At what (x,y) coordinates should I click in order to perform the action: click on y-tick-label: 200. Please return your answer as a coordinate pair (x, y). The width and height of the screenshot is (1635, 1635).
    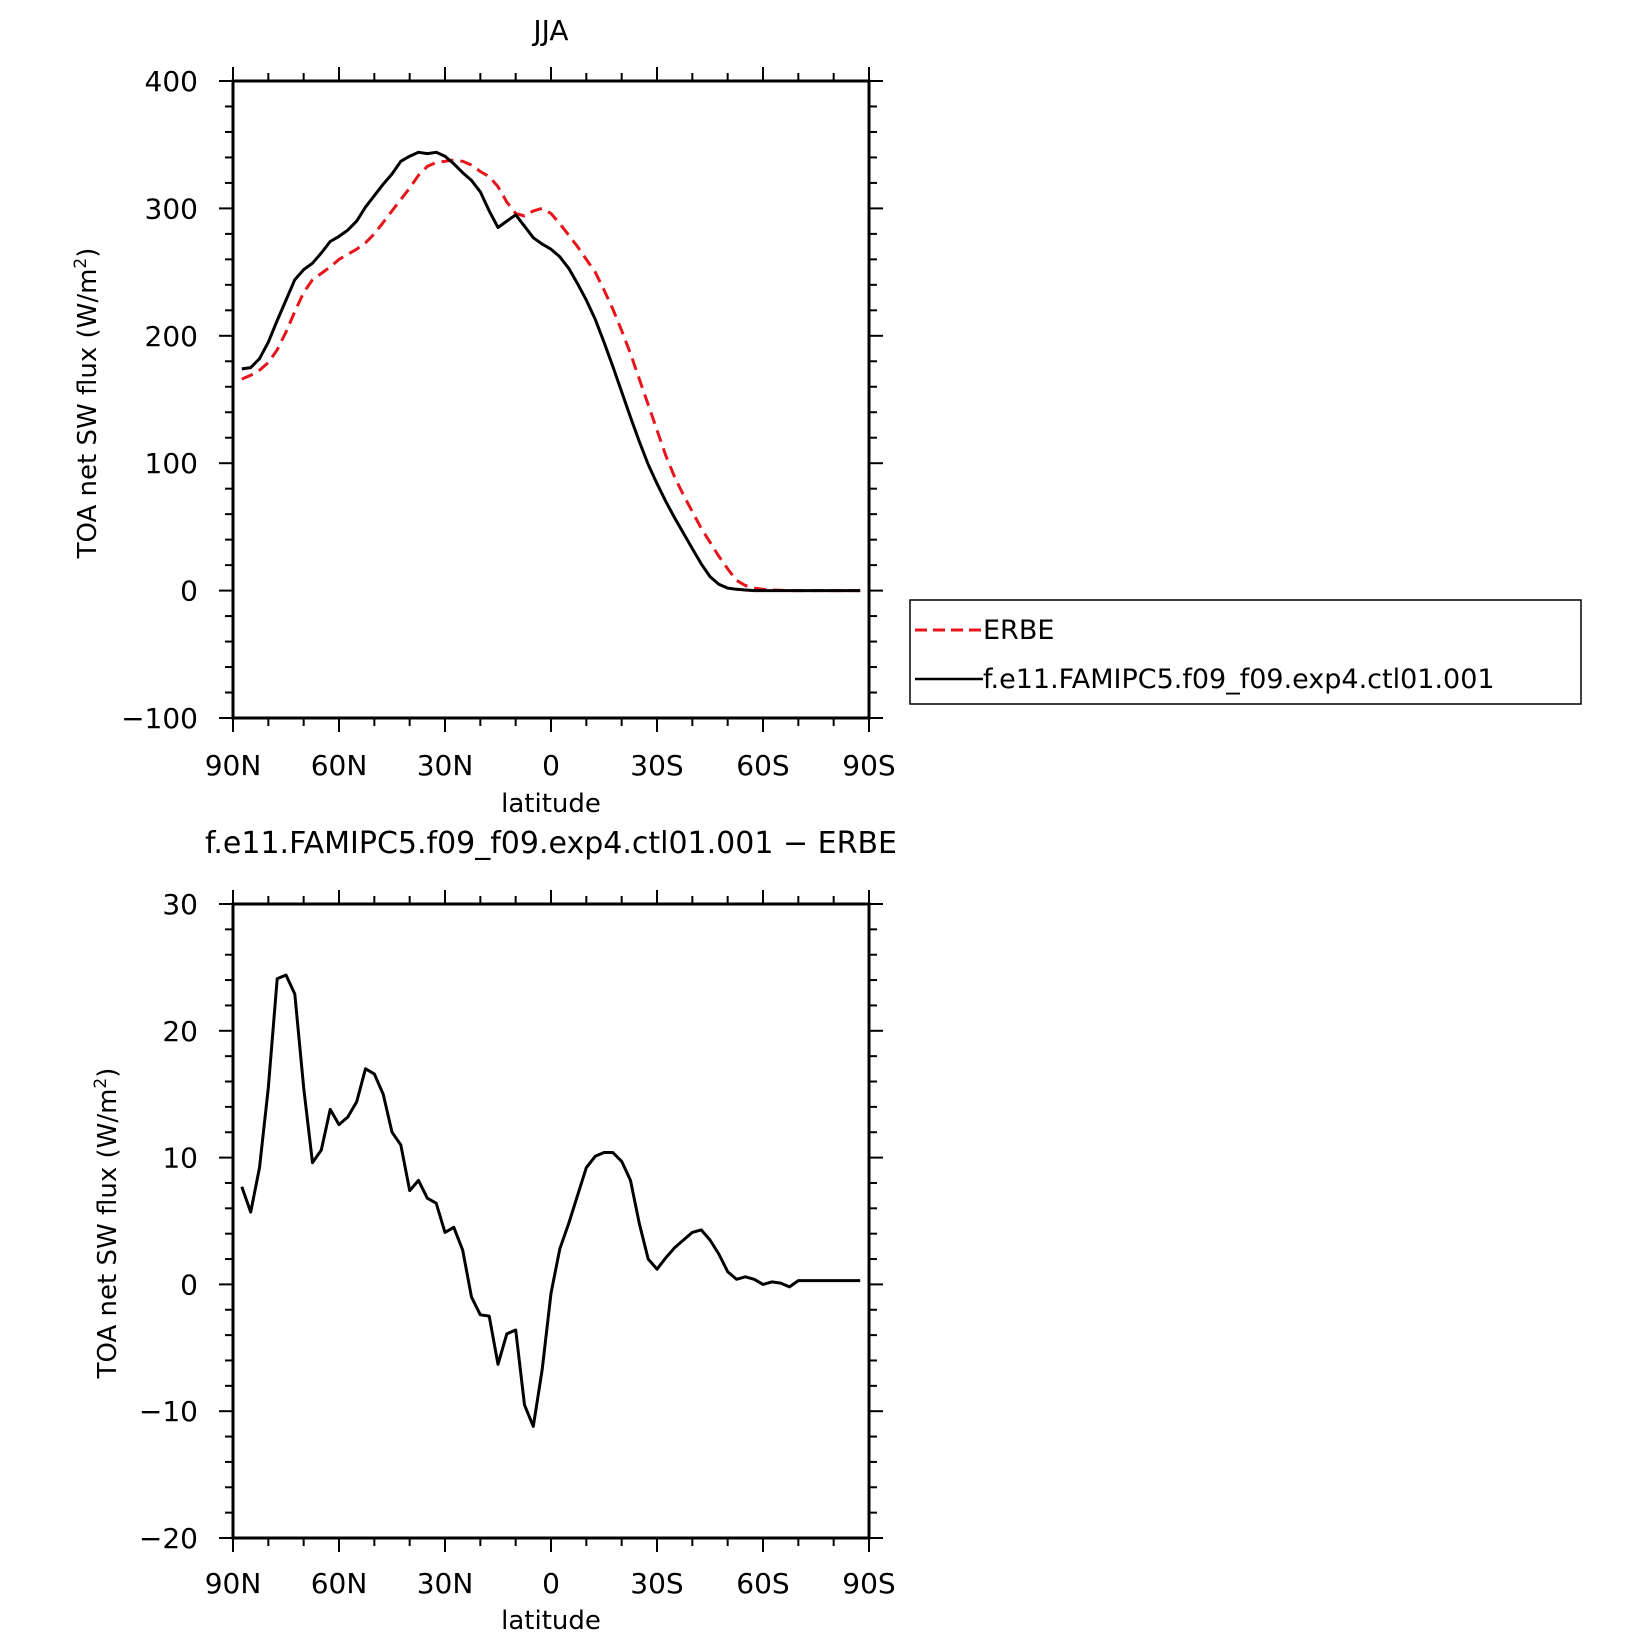
    Looking at the image, I should click on (171, 336).